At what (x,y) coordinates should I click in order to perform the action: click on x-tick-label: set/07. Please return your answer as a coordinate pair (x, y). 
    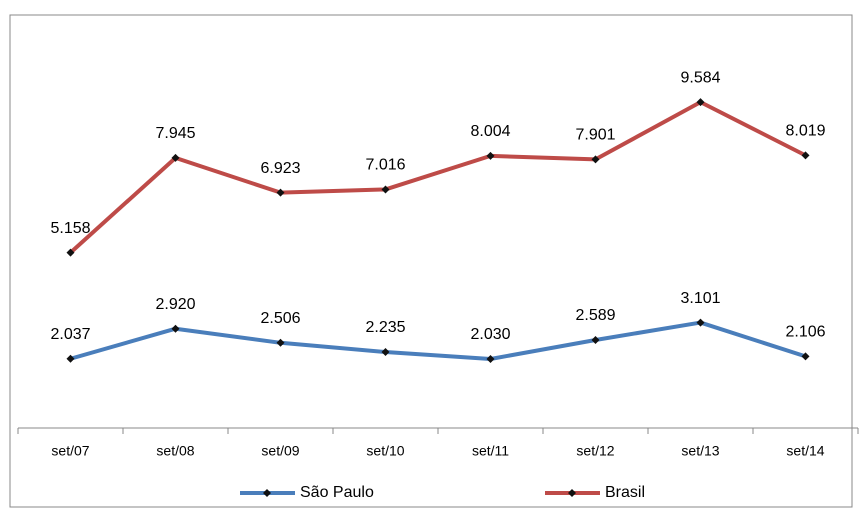
    Looking at the image, I should click on (70, 451).